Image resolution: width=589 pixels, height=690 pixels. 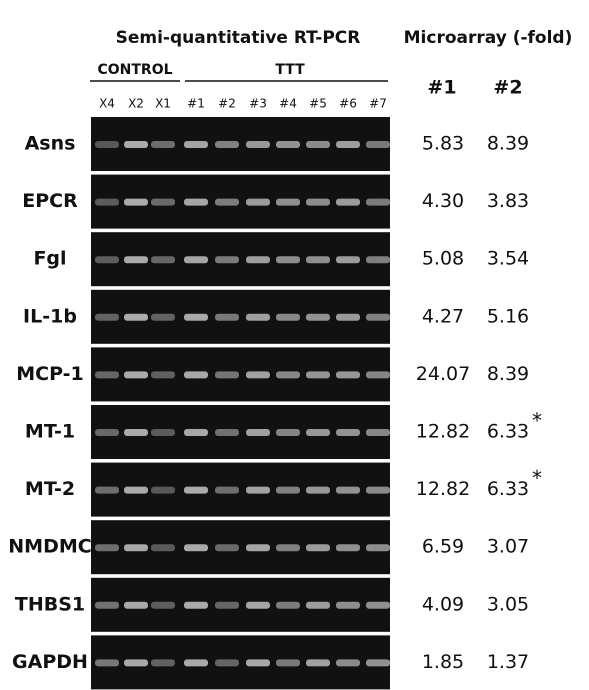 I want to click on gene-label: Asns, so click(x=50, y=144).